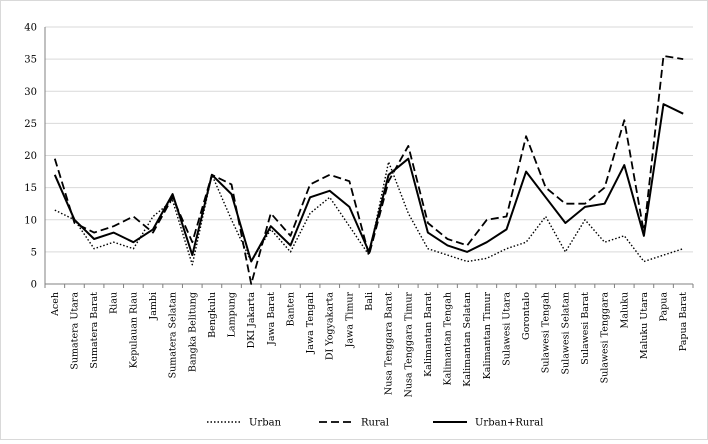 The height and width of the screenshot is (444, 708). What do you see at coordinates (389, 343) in the screenshot?
I see `x-tick-label: Nusa Tenggara Barat` at bounding box center [389, 343].